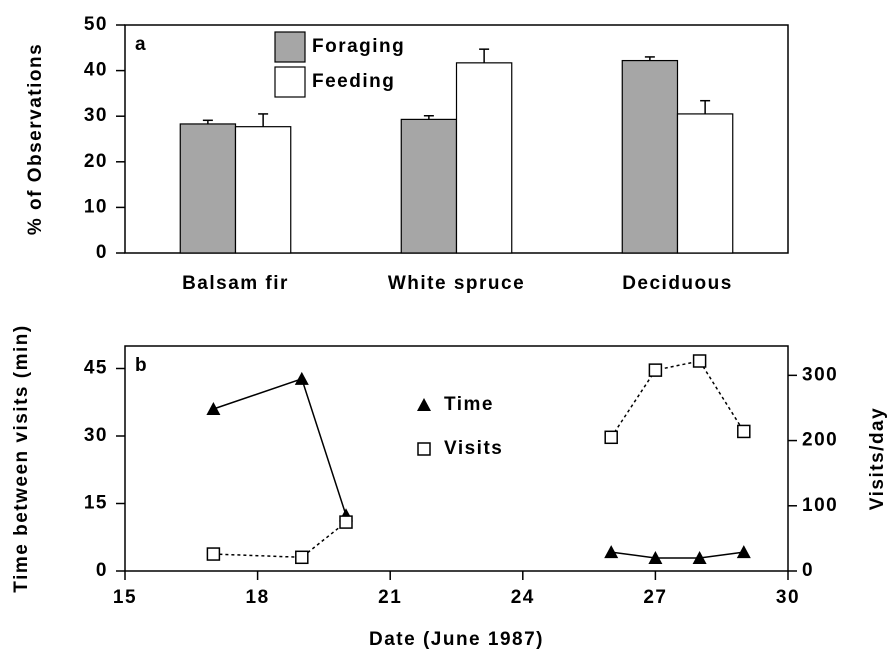  What do you see at coordinates (820, 440) in the screenshot?
I see `y2-tick-label: 200` at bounding box center [820, 440].